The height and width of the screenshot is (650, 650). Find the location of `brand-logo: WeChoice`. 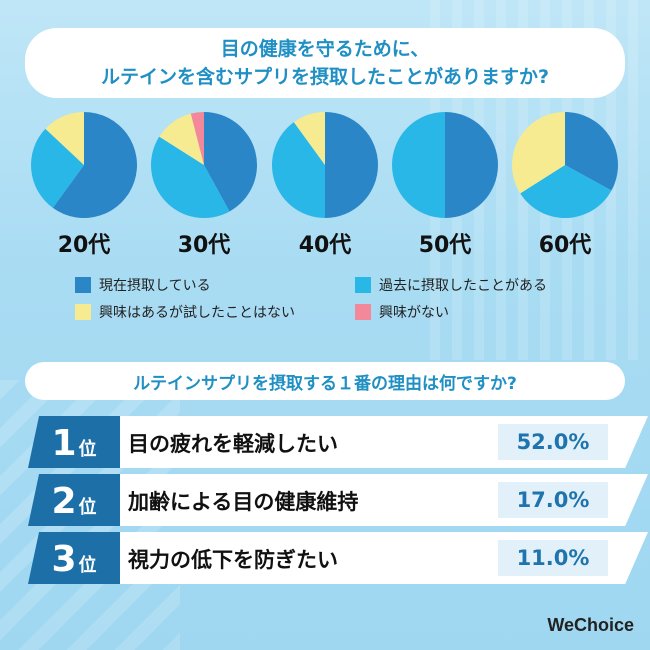

brand-logo: WeChoice is located at coordinates (590, 625).